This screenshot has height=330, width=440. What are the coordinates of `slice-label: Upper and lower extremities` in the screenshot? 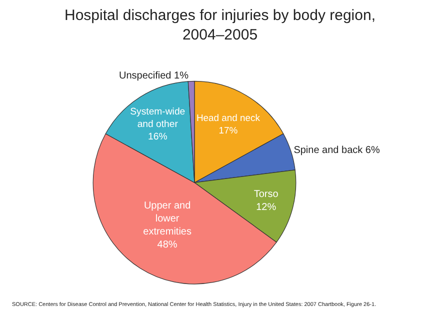 It's located at (167, 219).